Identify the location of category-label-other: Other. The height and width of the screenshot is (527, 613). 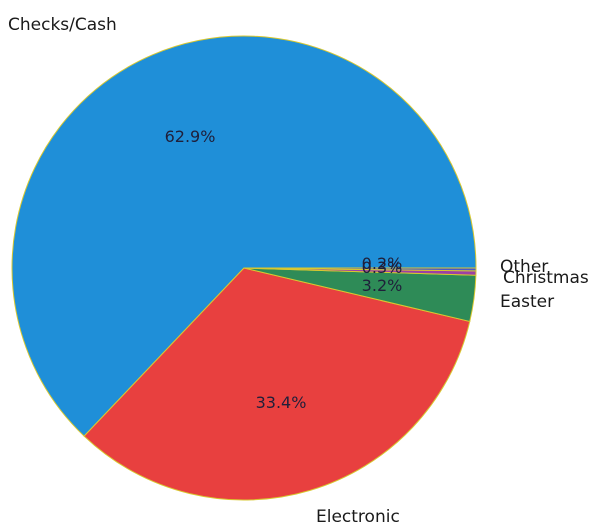
(524, 267).